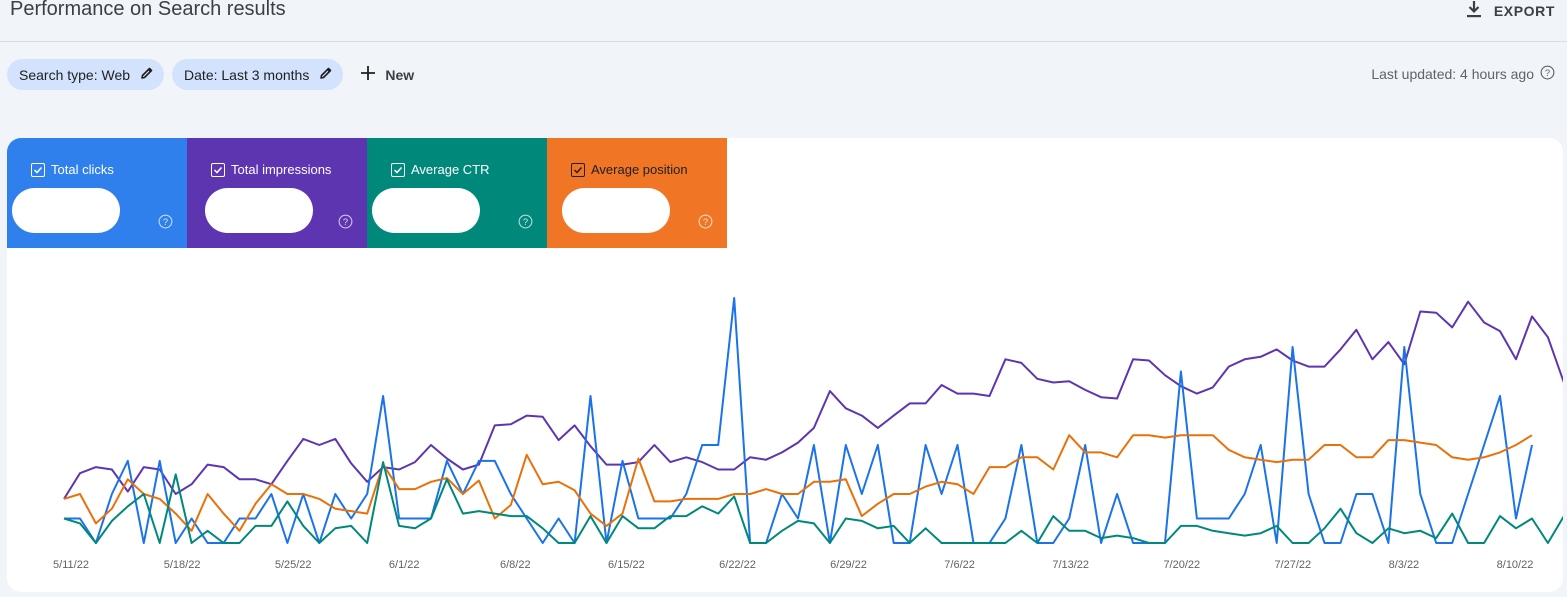 Image resolution: width=1567 pixels, height=597 pixels. What do you see at coordinates (1404, 565) in the screenshot?
I see `x-tick-label: 8/3/22` at bounding box center [1404, 565].